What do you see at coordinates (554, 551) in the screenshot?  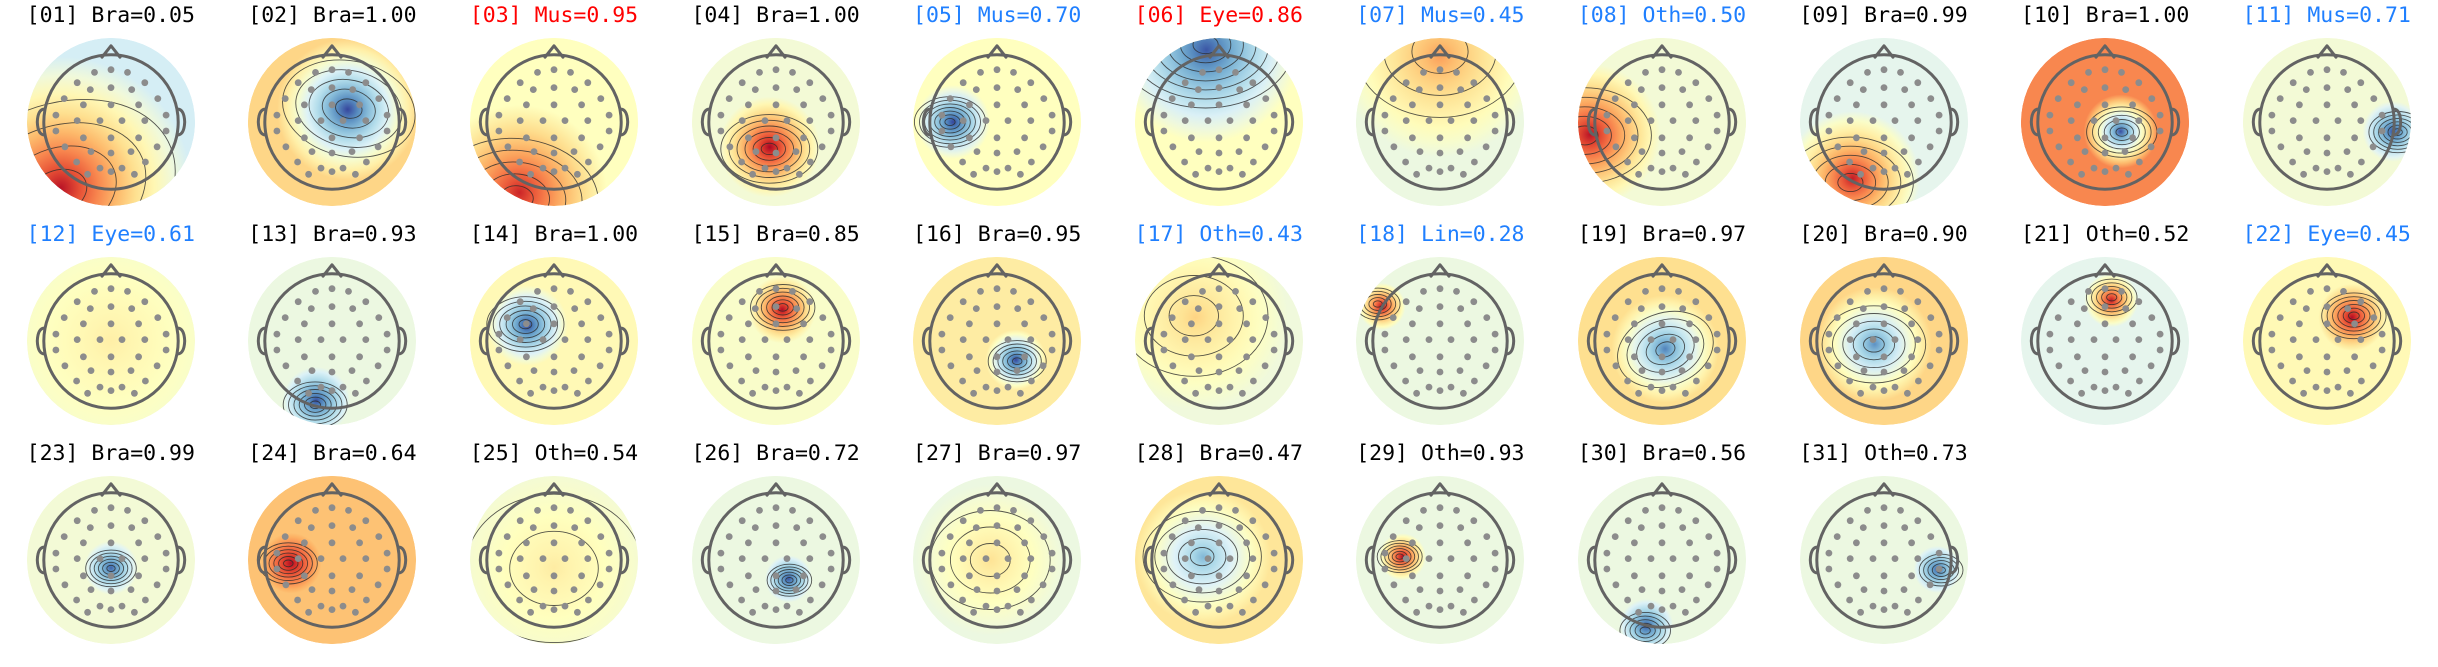 I see `ica-component-25: [25] Oth=0.54` at bounding box center [554, 551].